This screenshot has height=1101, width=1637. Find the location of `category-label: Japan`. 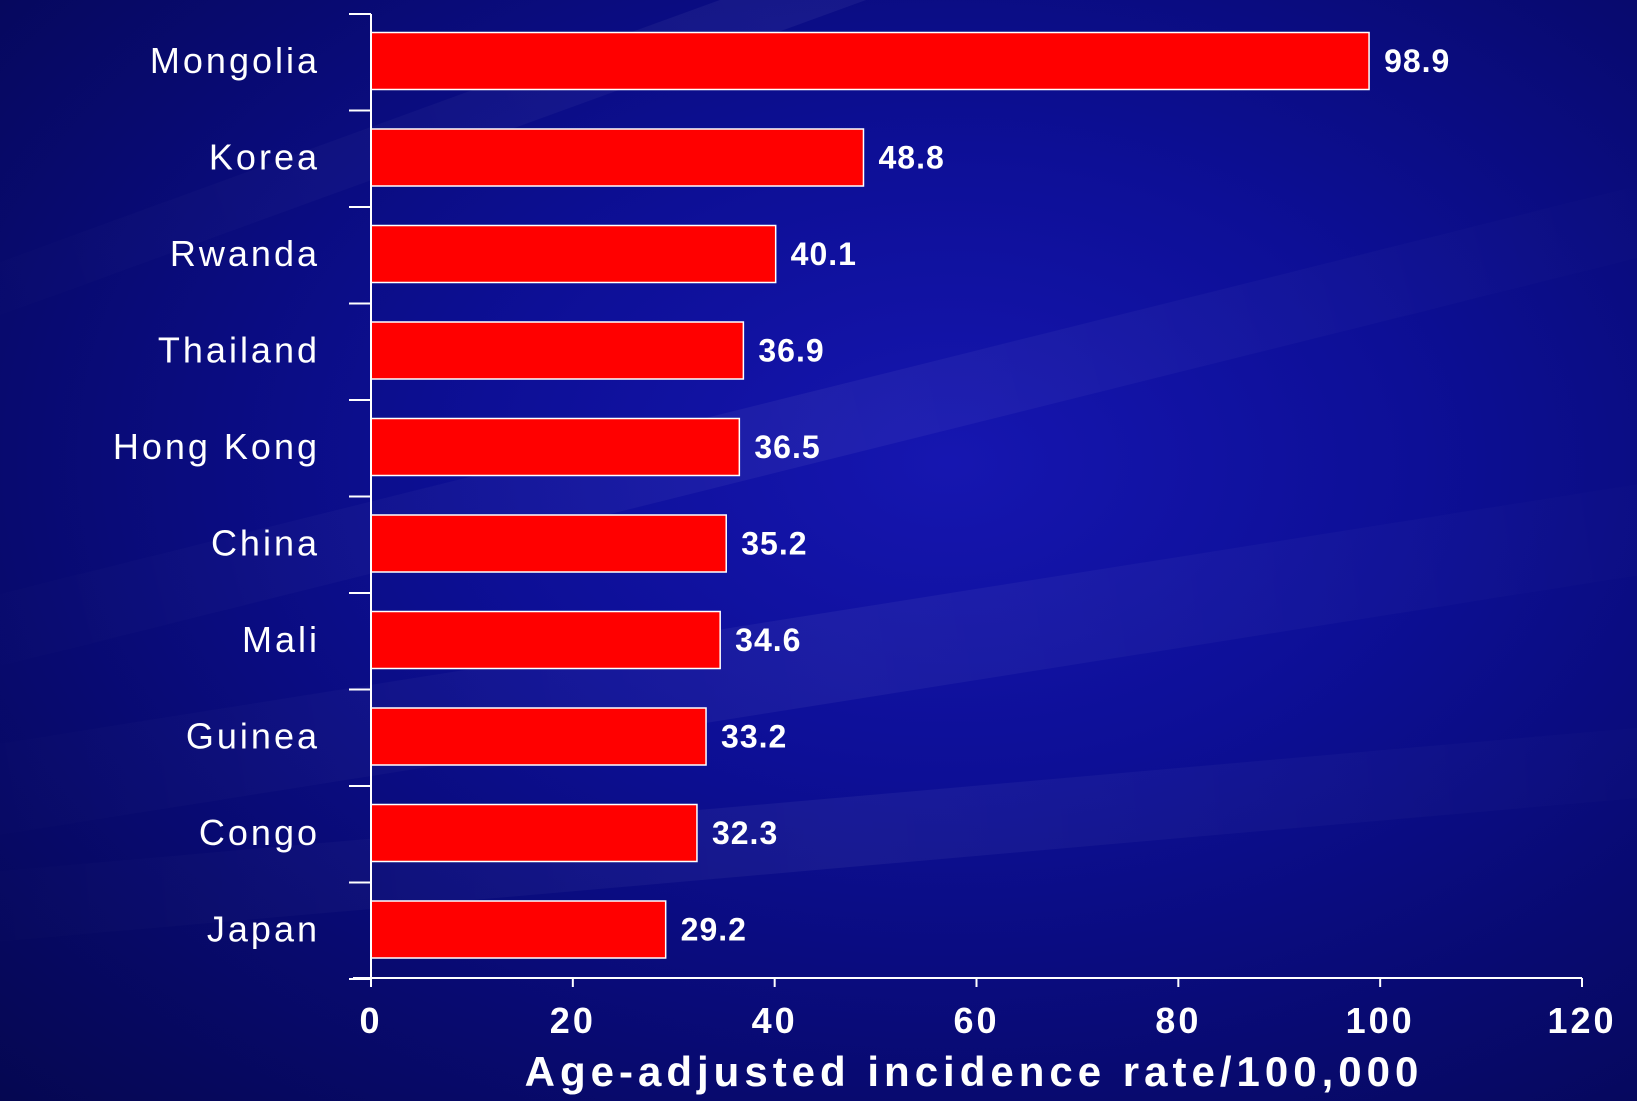

category-label: Japan is located at coordinates (263, 929).